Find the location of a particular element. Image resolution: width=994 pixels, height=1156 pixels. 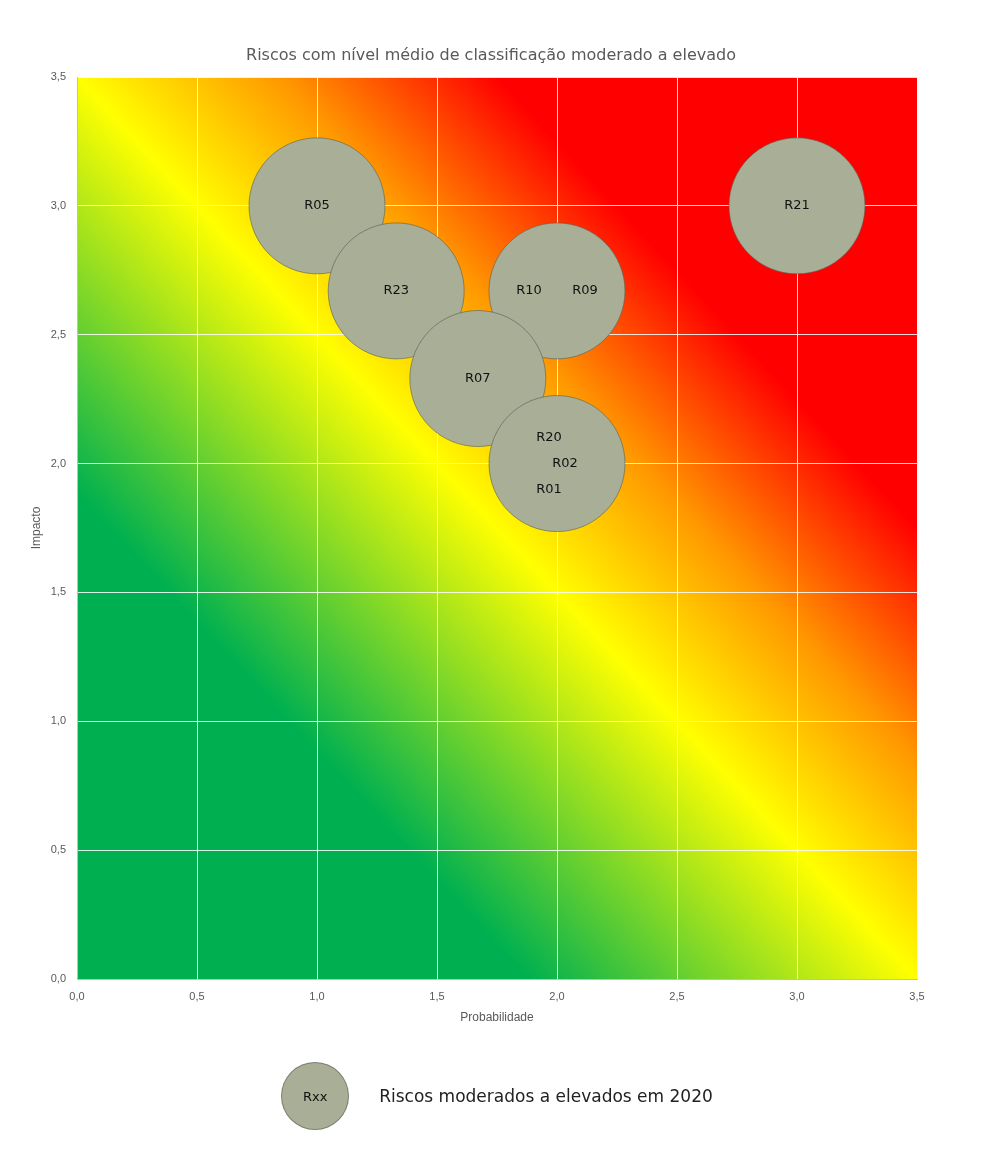

x-tick-label: 1,5 is located at coordinates (437, 995).